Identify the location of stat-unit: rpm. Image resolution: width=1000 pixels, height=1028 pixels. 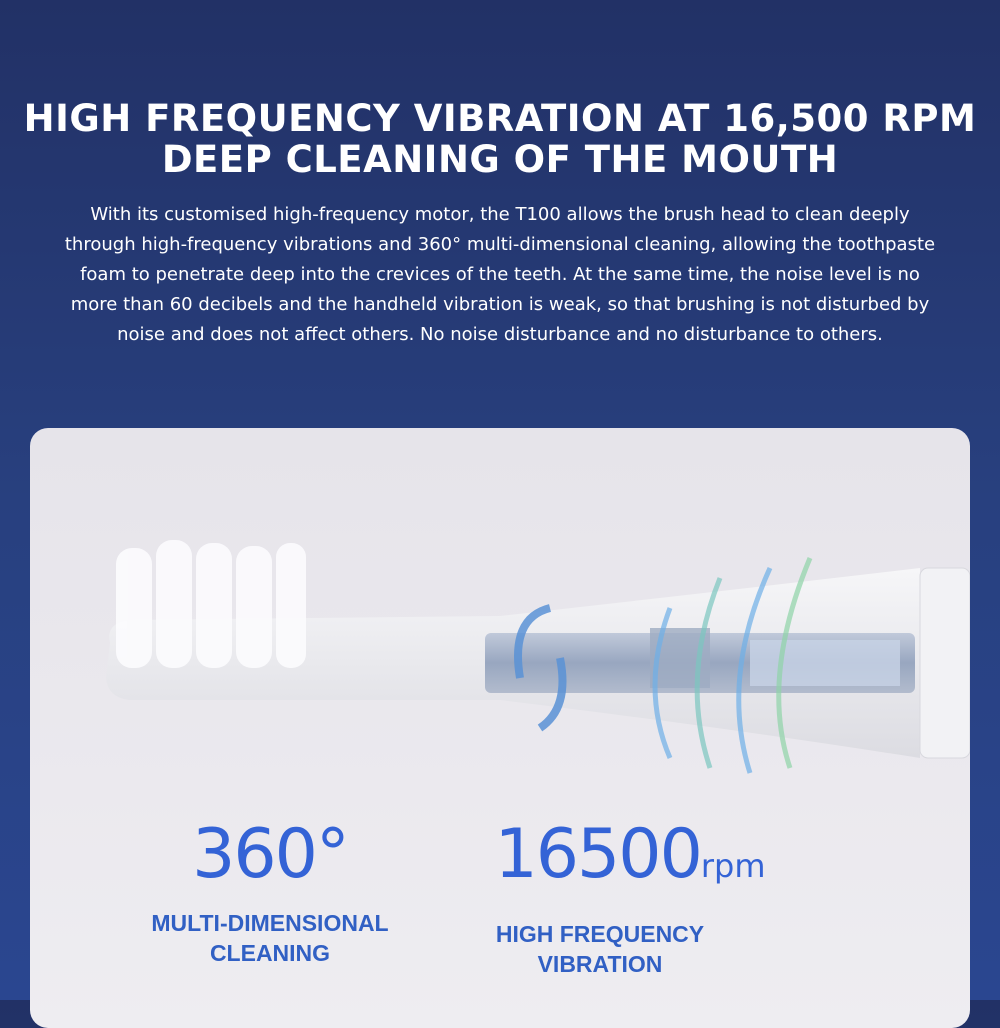
(733, 866).